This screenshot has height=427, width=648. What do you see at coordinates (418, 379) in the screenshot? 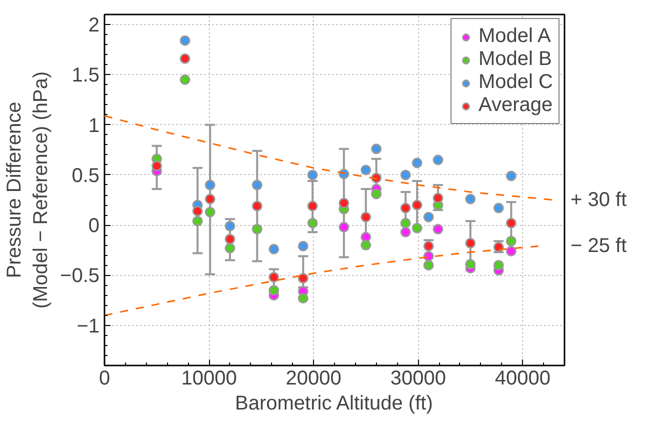
I see `x-tick-label: 30000` at bounding box center [418, 379].